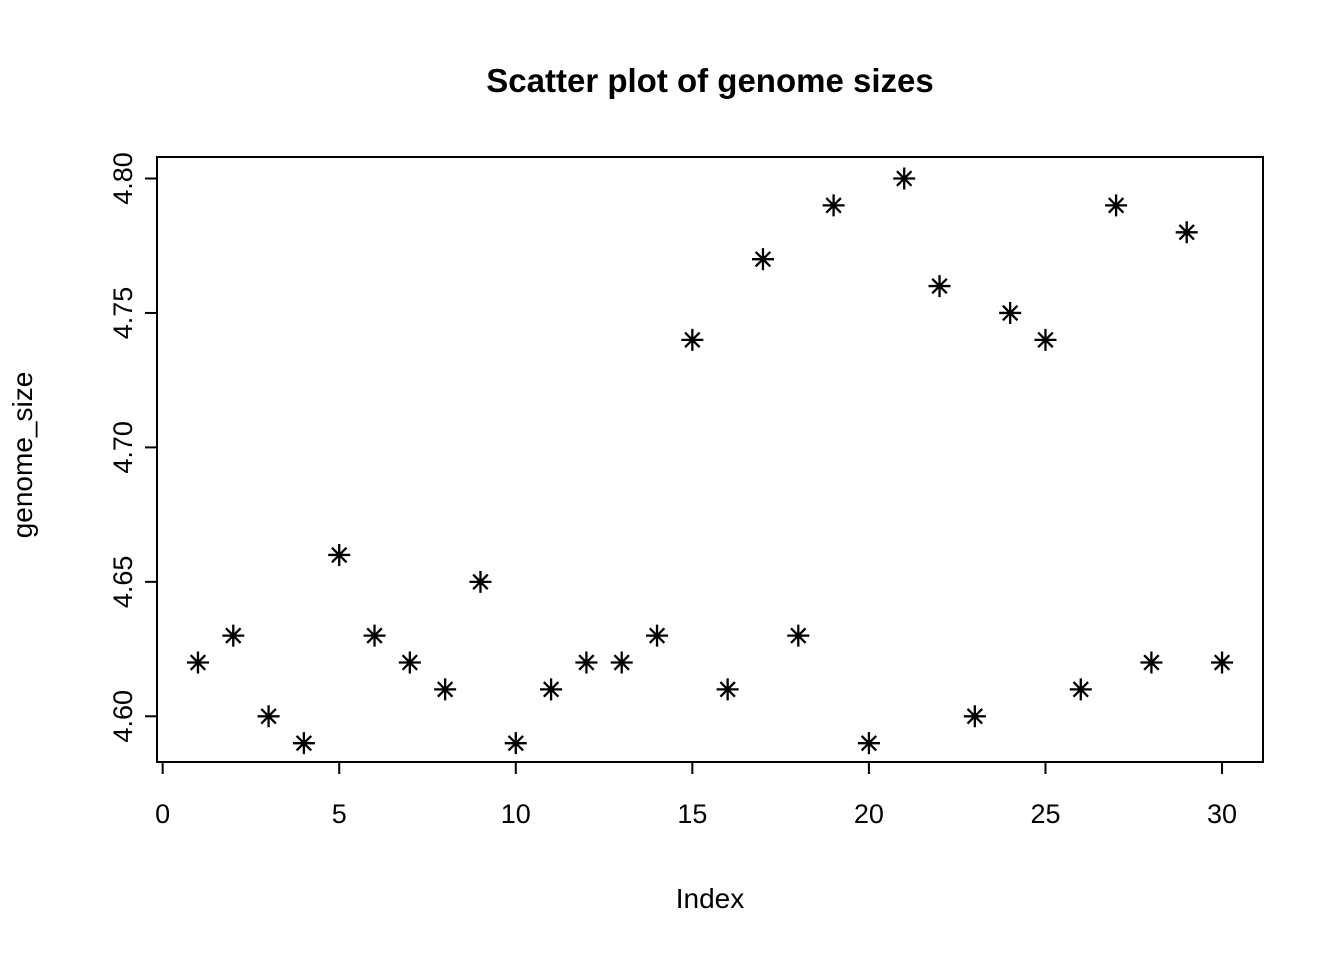 The image size is (1344, 960). What do you see at coordinates (162, 814) in the screenshot?
I see `x-tick-label: 0` at bounding box center [162, 814].